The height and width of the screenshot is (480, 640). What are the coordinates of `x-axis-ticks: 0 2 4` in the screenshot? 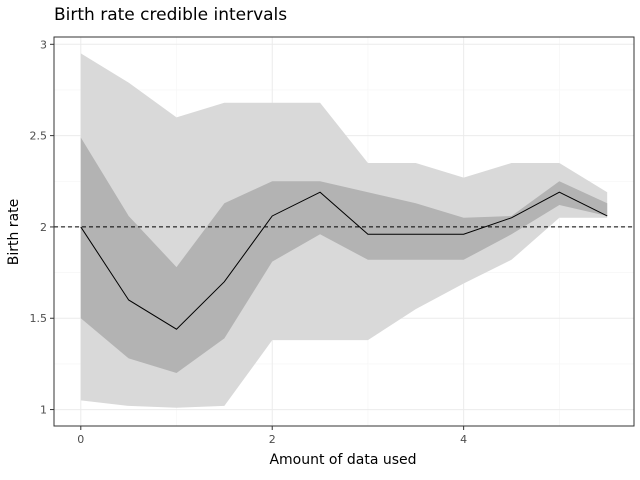 It's located at (272, 436).